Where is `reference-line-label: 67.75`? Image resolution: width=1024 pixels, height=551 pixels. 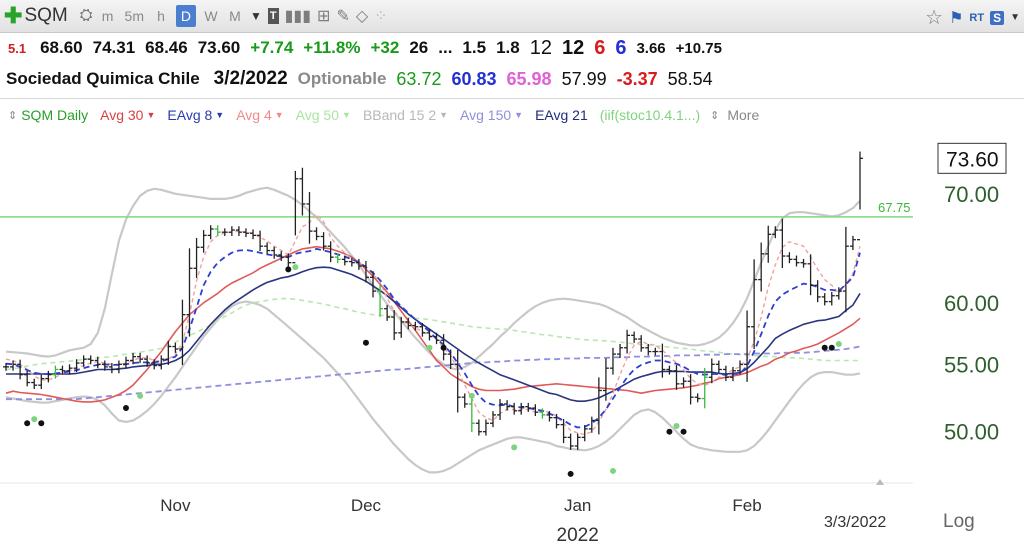
reference-line-label: 67.75 is located at coordinates (894, 207).